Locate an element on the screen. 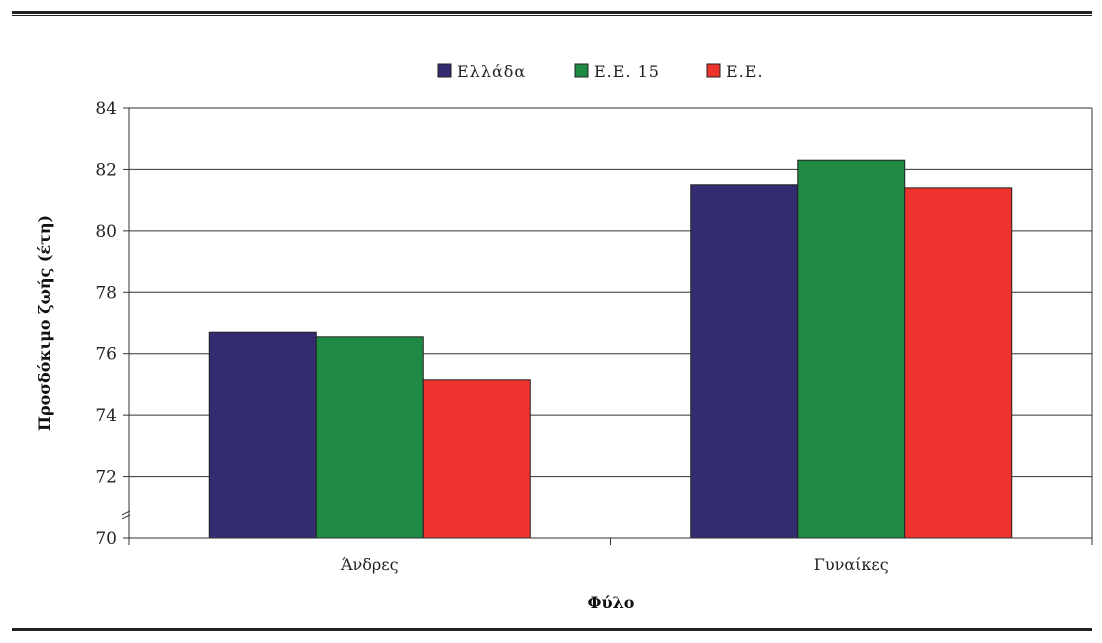 The width and height of the screenshot is (1102, 643). y-axis-title: Προσδόκιμο ζωής (έτη) is located at coordinates (44, 323).